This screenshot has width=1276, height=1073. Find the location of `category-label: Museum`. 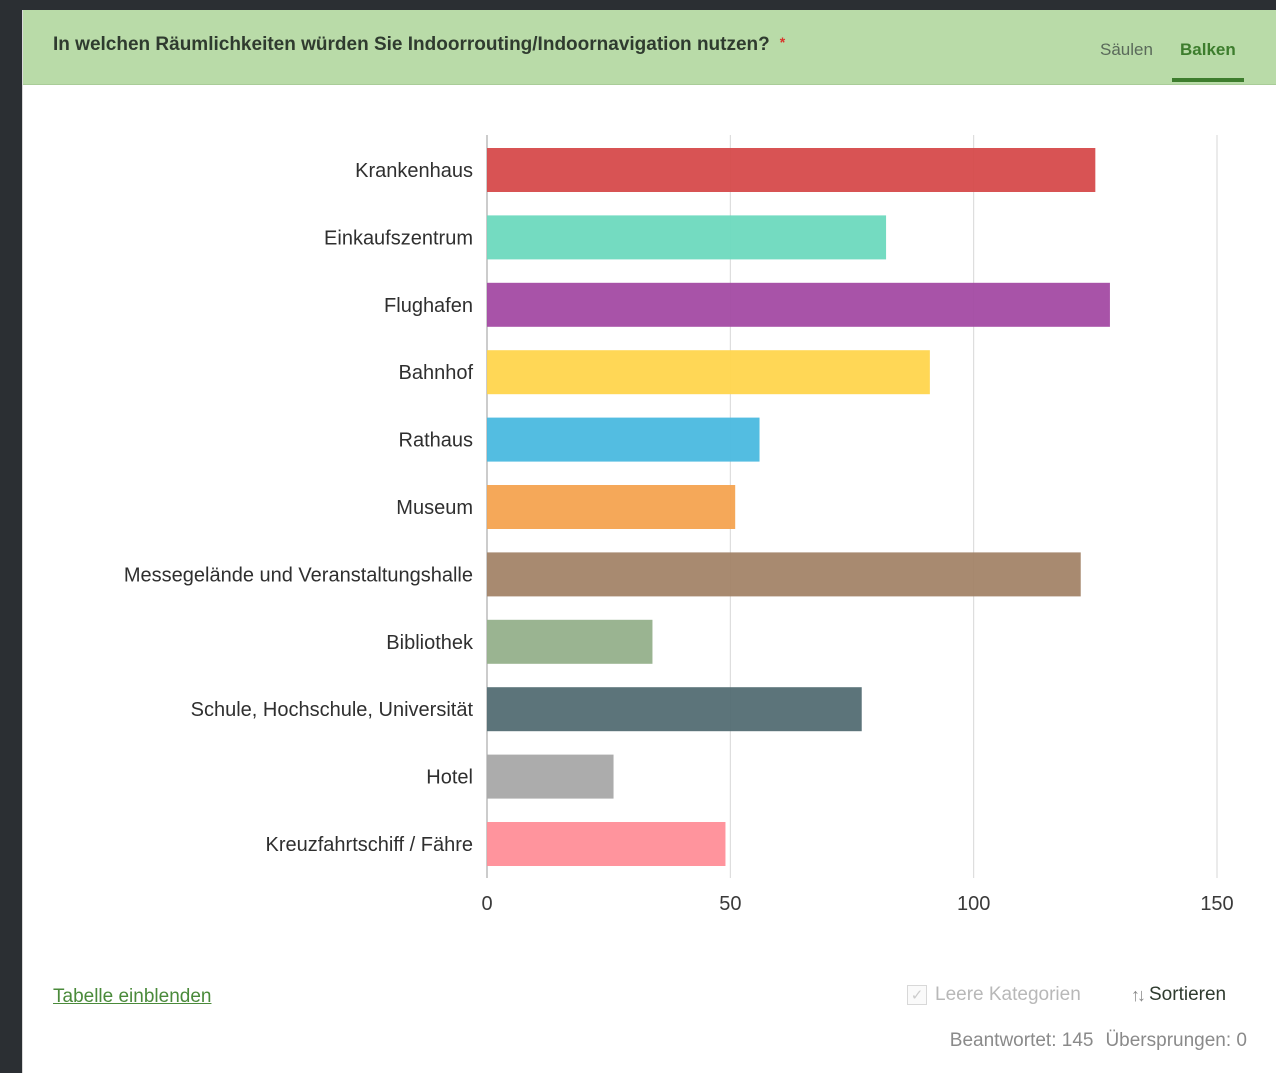

category-label: Museum is located at coordinates (434, 508).